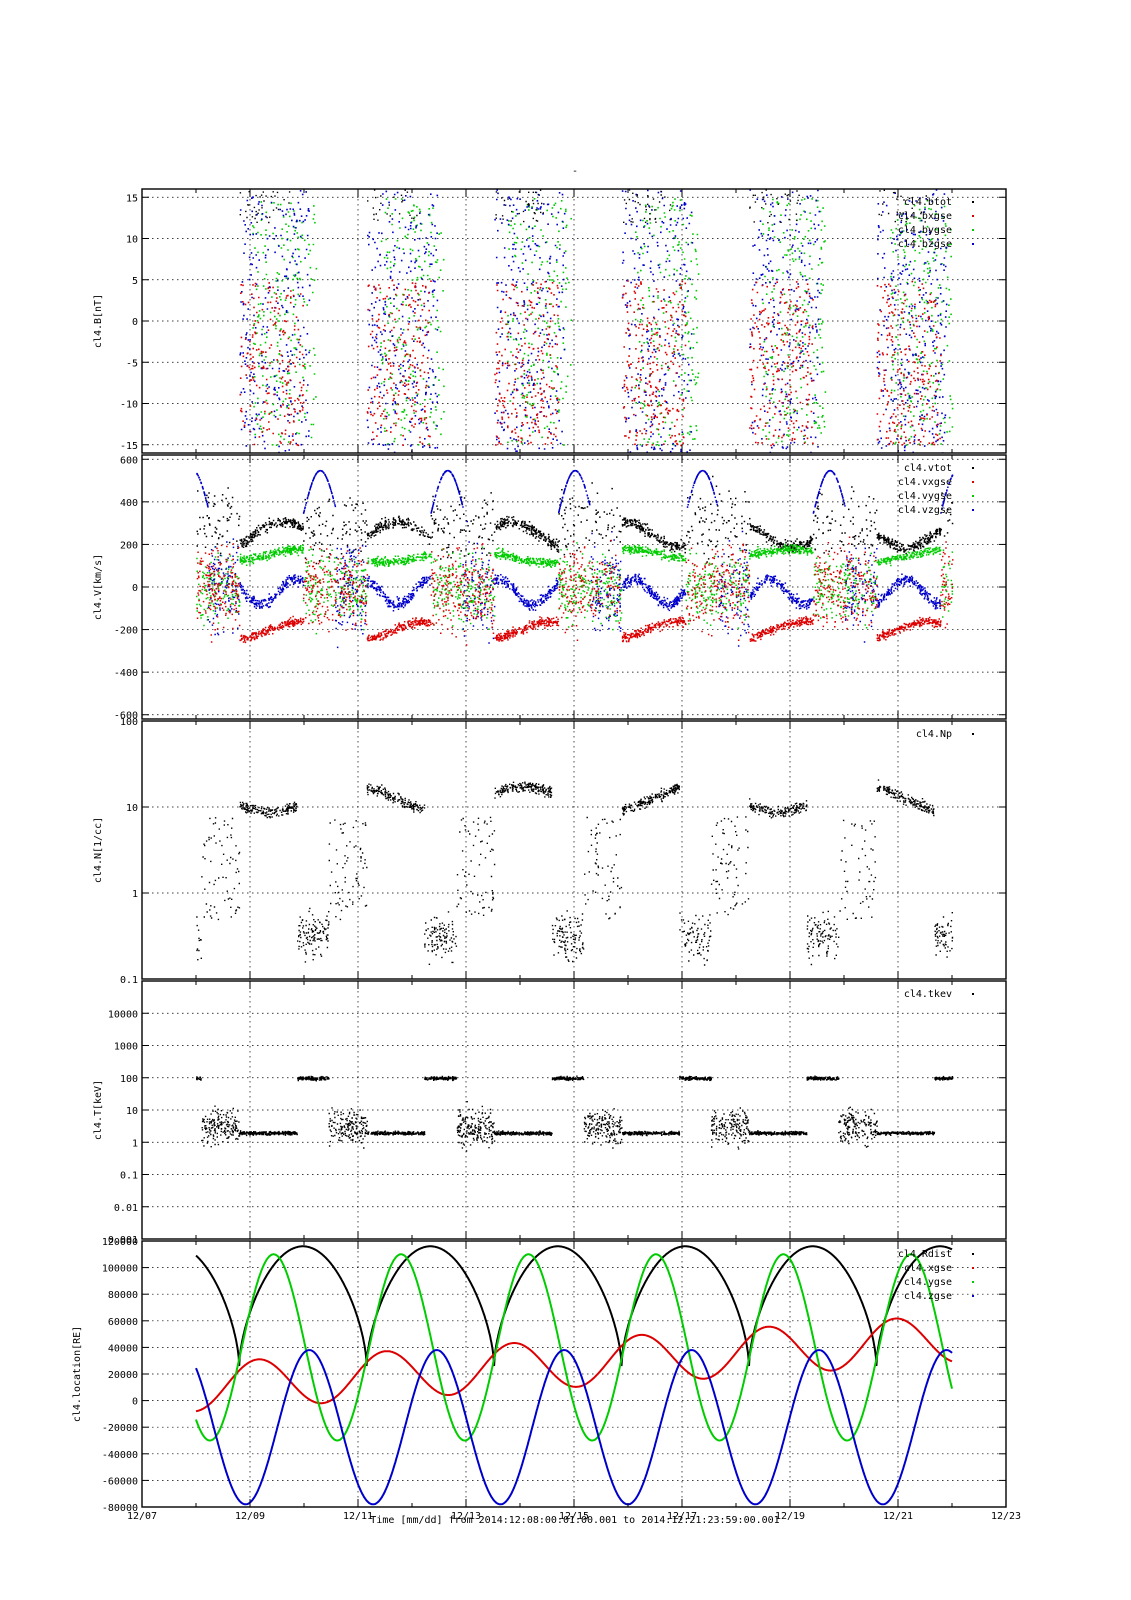 This screenshot has height=1600, width=1131. I want to click on x-tick-label: 12/11, so click(358, 1516).